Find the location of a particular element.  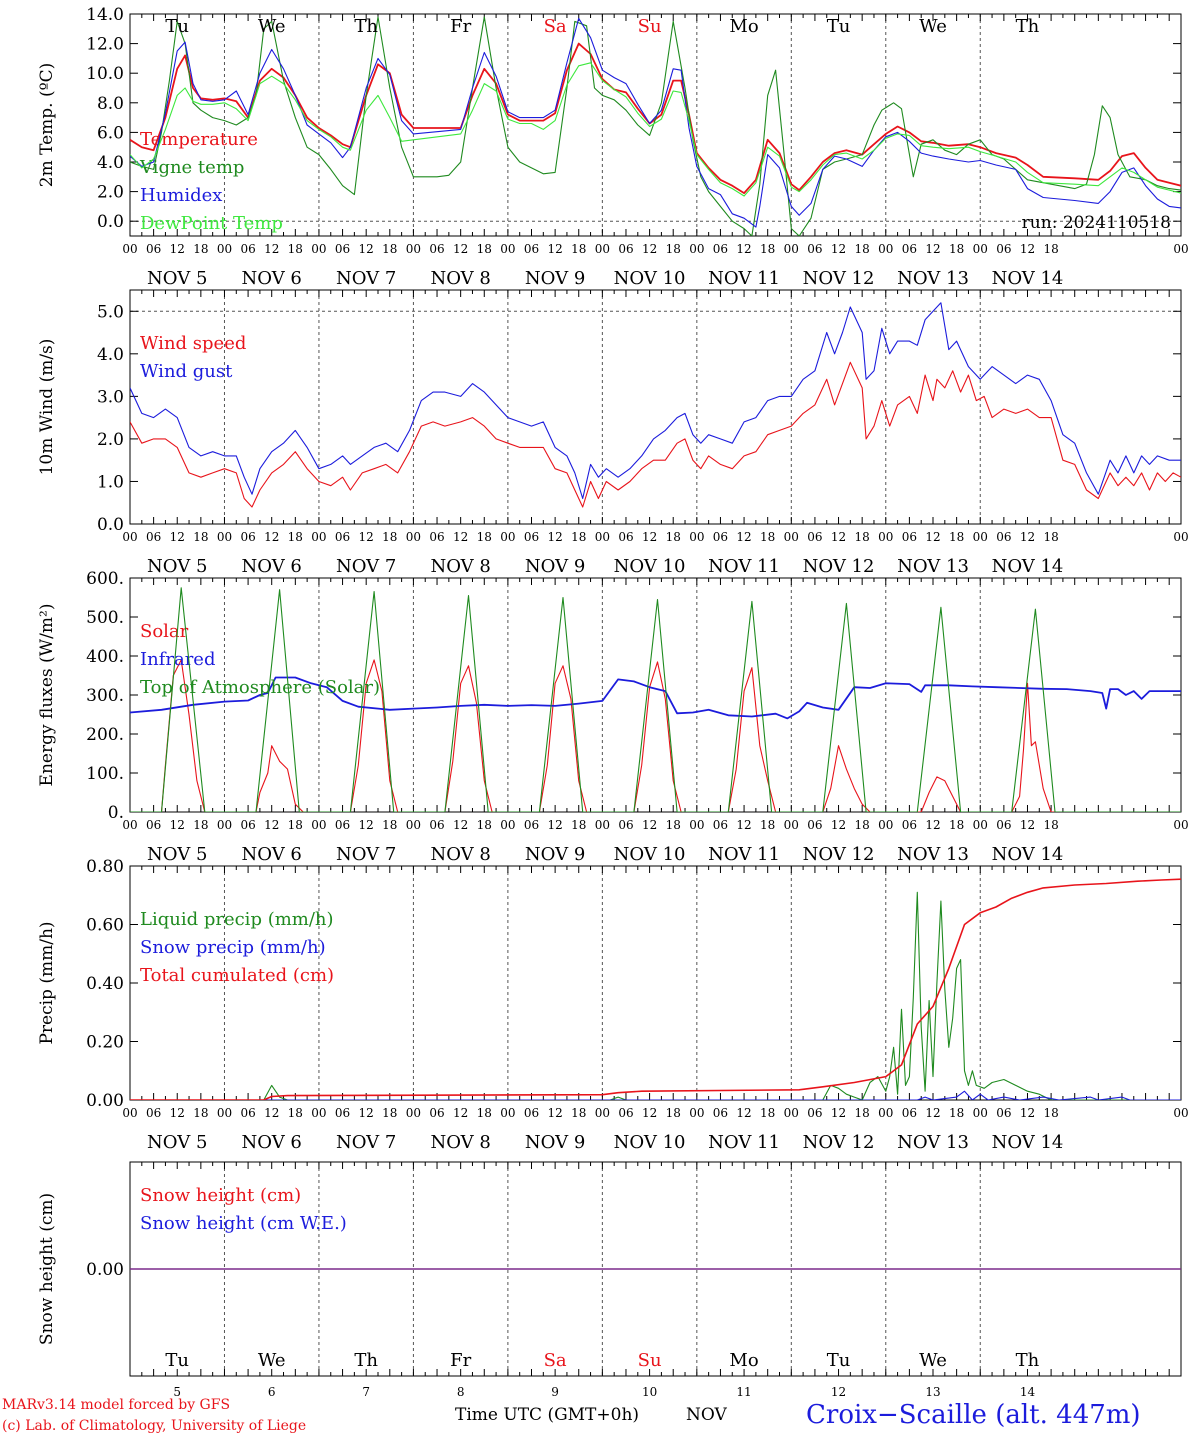

date-label: NOV 5 is located at coordinates (177, 278).